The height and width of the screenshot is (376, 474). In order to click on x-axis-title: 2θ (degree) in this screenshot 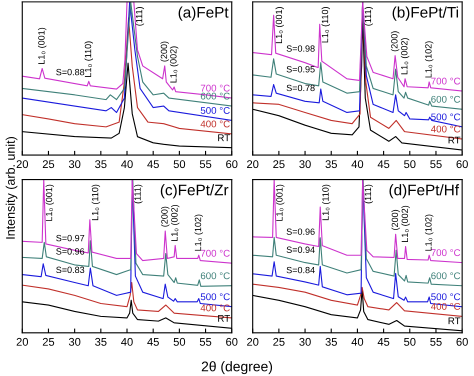, I will do `click(237, 367)`.